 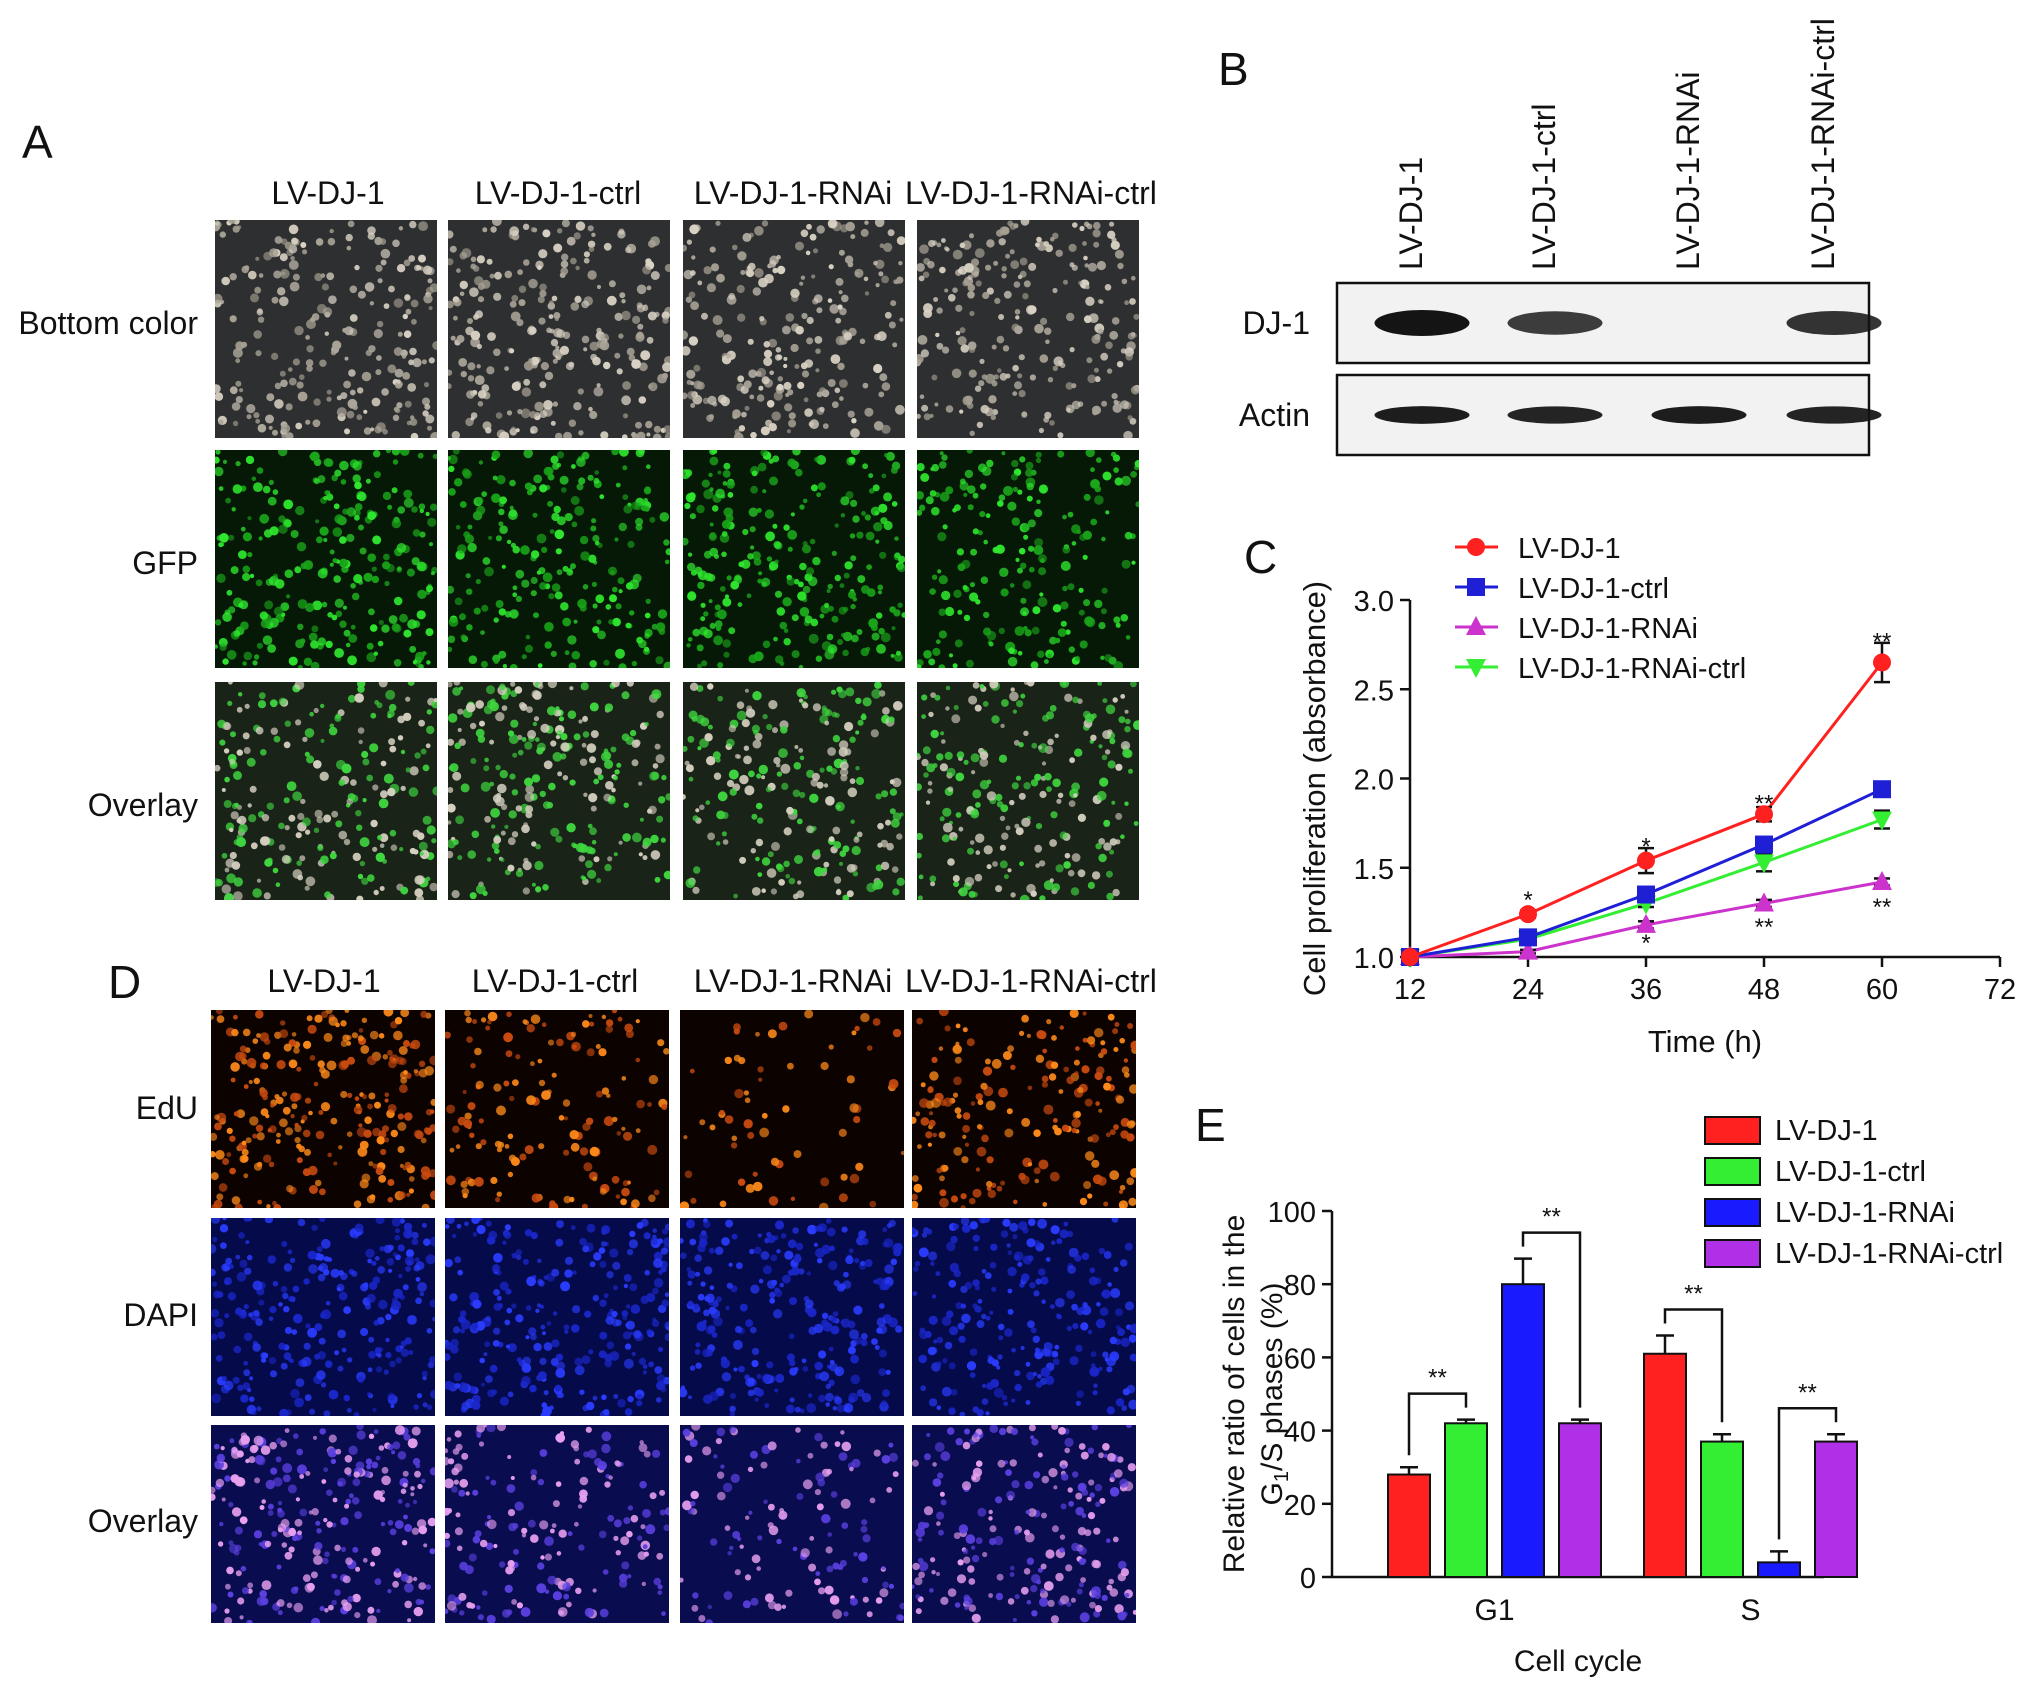 I want to click on x-tick-label: S, so click(x=1750, y=1610).